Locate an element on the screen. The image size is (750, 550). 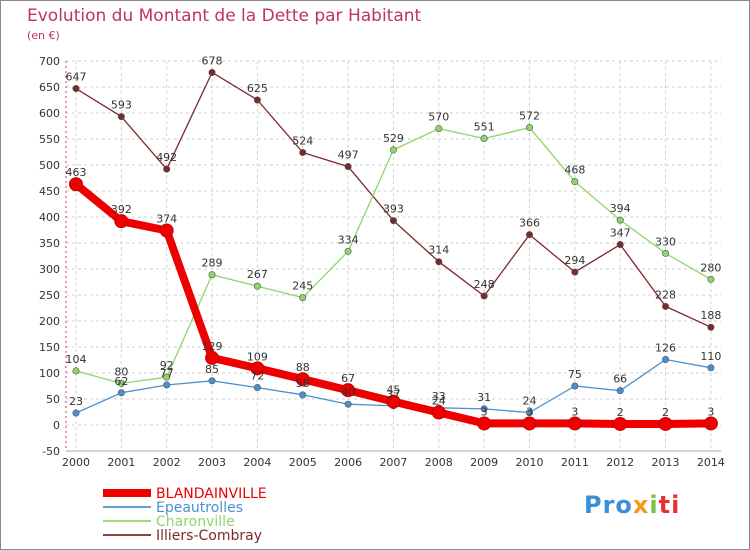
data-label-illiers-combray: 492 is located at coordinates (166, 157).